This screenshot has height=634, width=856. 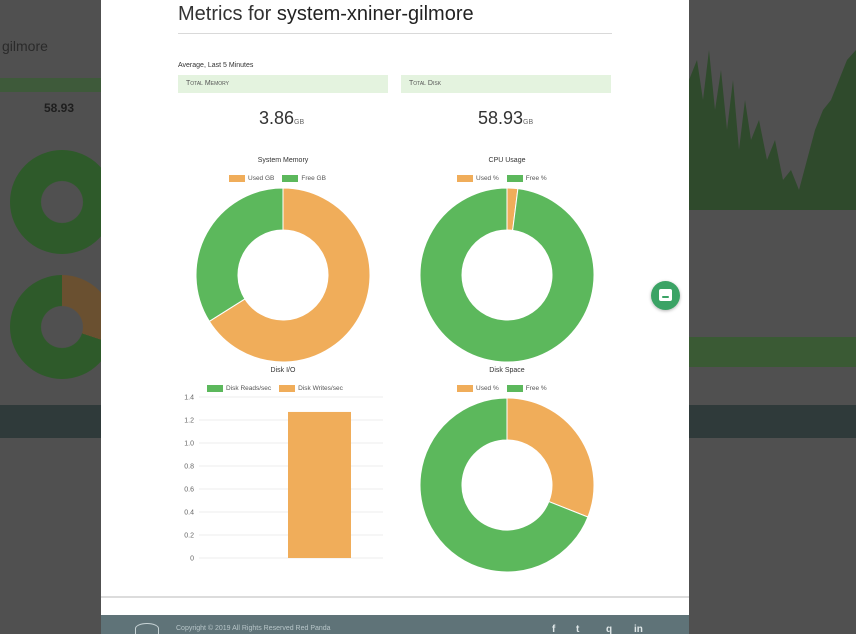 What do you see at coordinates (425, 83) in the screenshot?
I see `total-disk-label: Total Disk` at bounding box center [425, 83].